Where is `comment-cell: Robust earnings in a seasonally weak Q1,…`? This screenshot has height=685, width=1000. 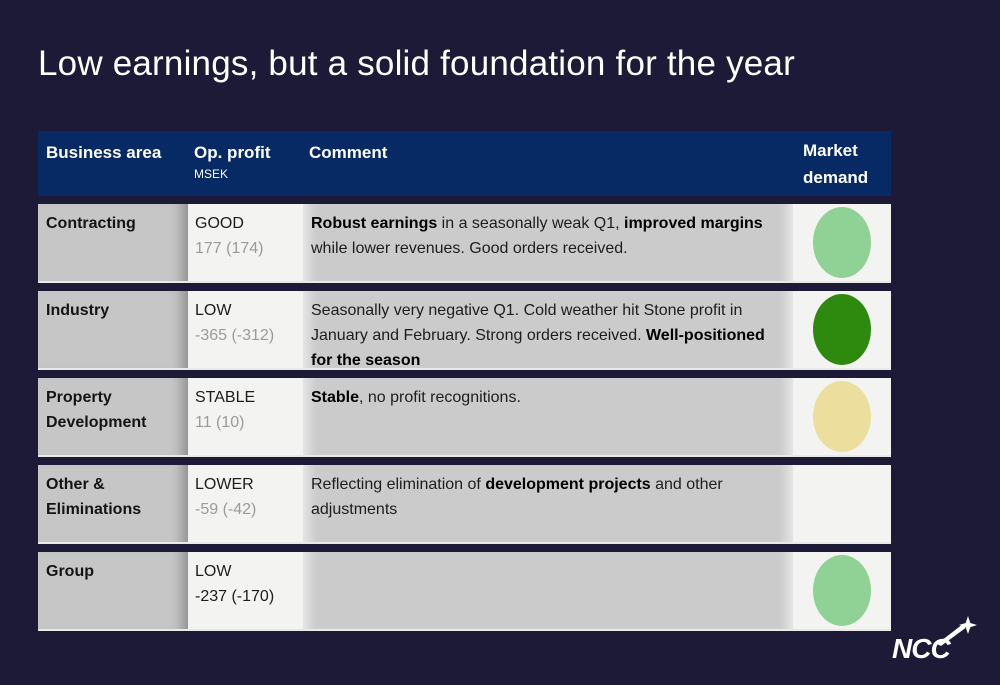
comment-cell: Robust earnings in a seasonally weak Q1,… is located at coordinates (548, 242).